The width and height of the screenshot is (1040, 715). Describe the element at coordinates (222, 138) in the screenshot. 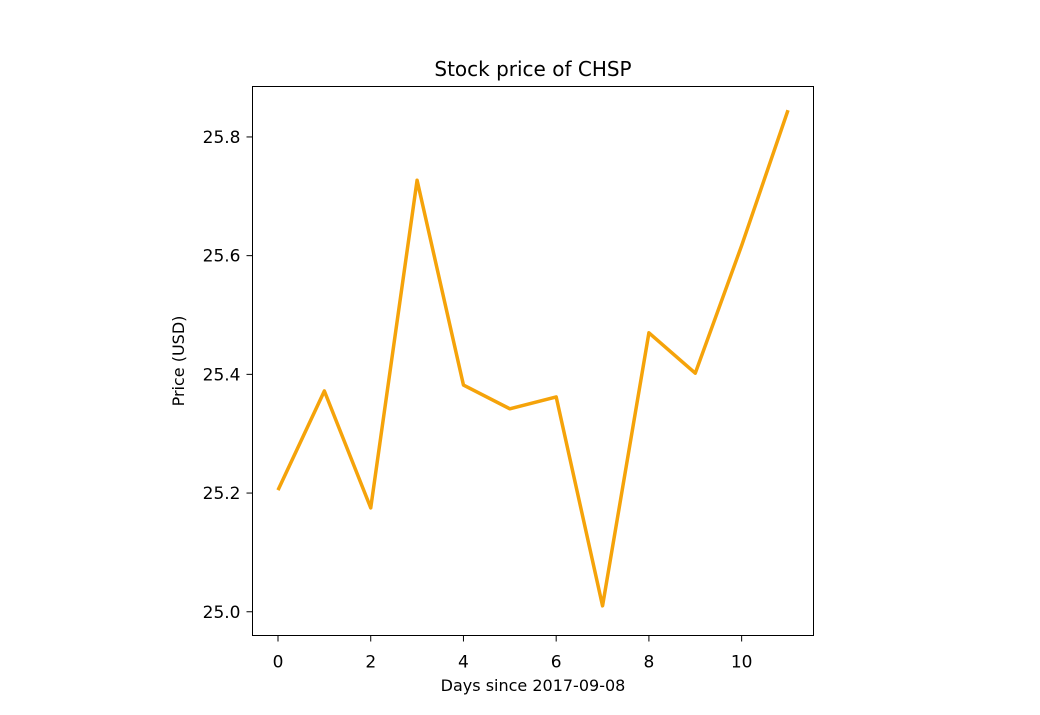

I see `y-tick-label: 25.8` at that location.